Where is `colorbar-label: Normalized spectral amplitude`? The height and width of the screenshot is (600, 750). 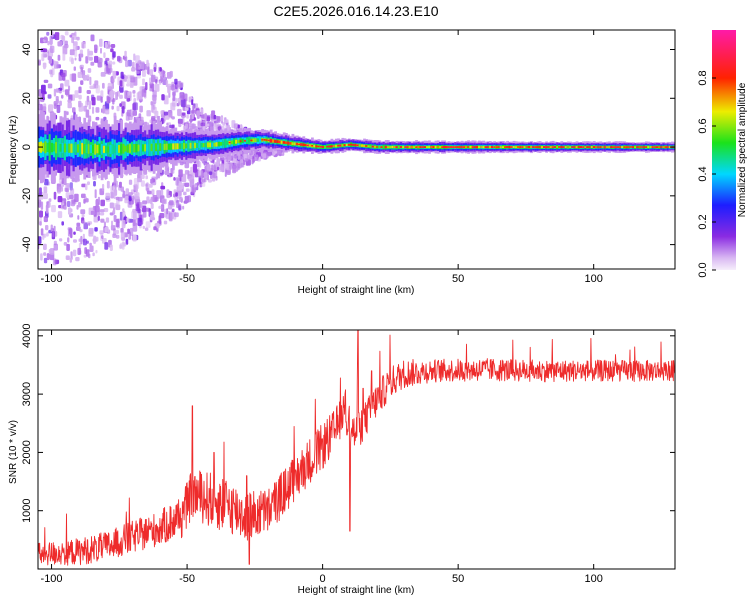
colorbar-label: Normalized spectral amplitude is located at coordinates (742, 149).